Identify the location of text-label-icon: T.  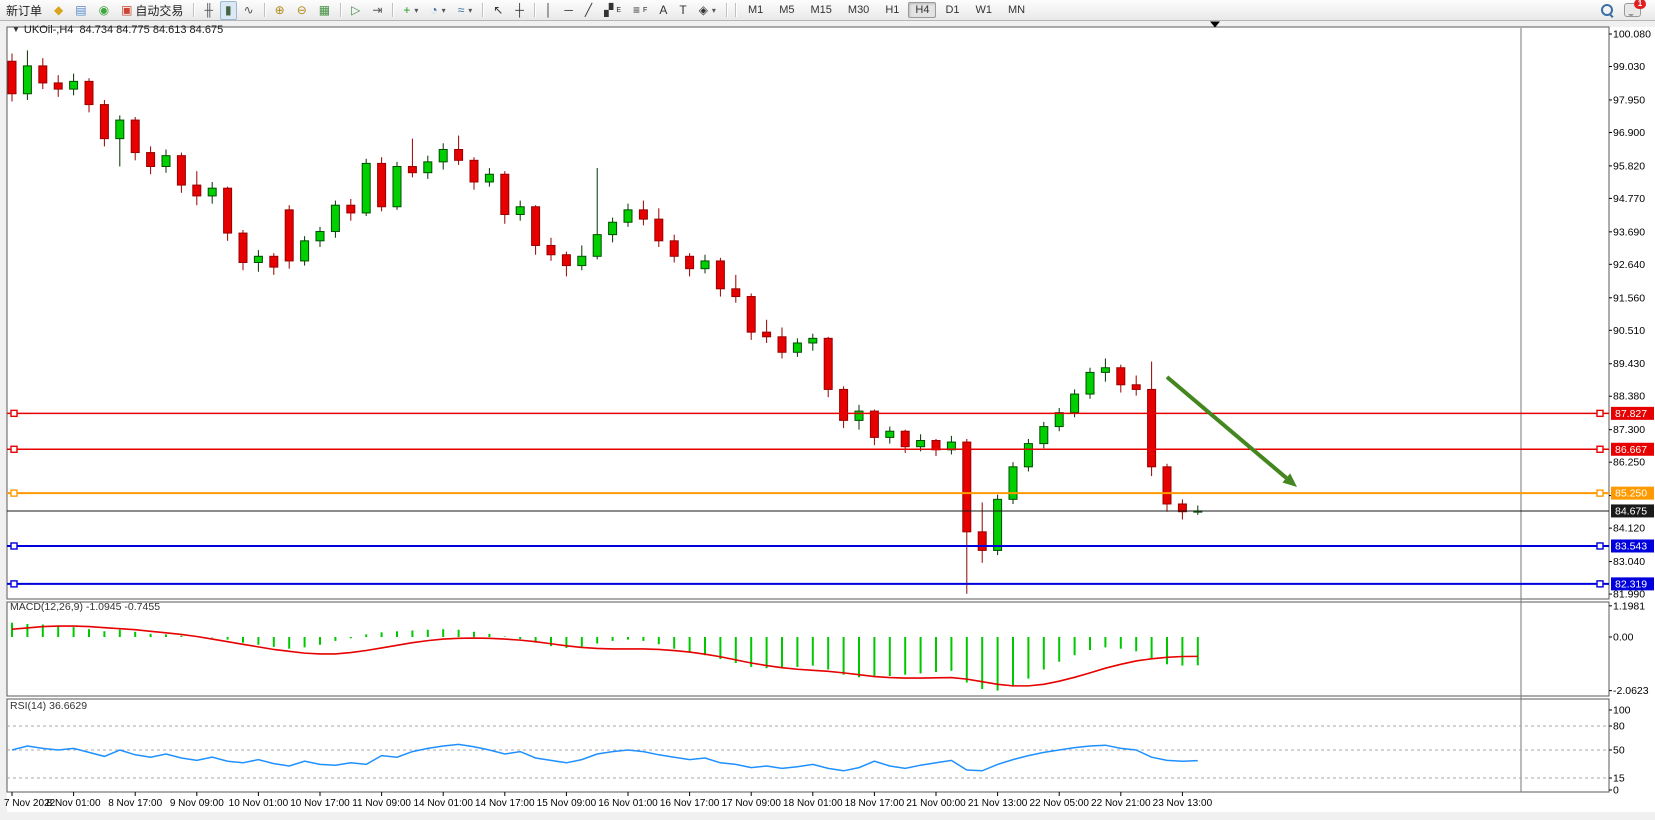
(682, 10).